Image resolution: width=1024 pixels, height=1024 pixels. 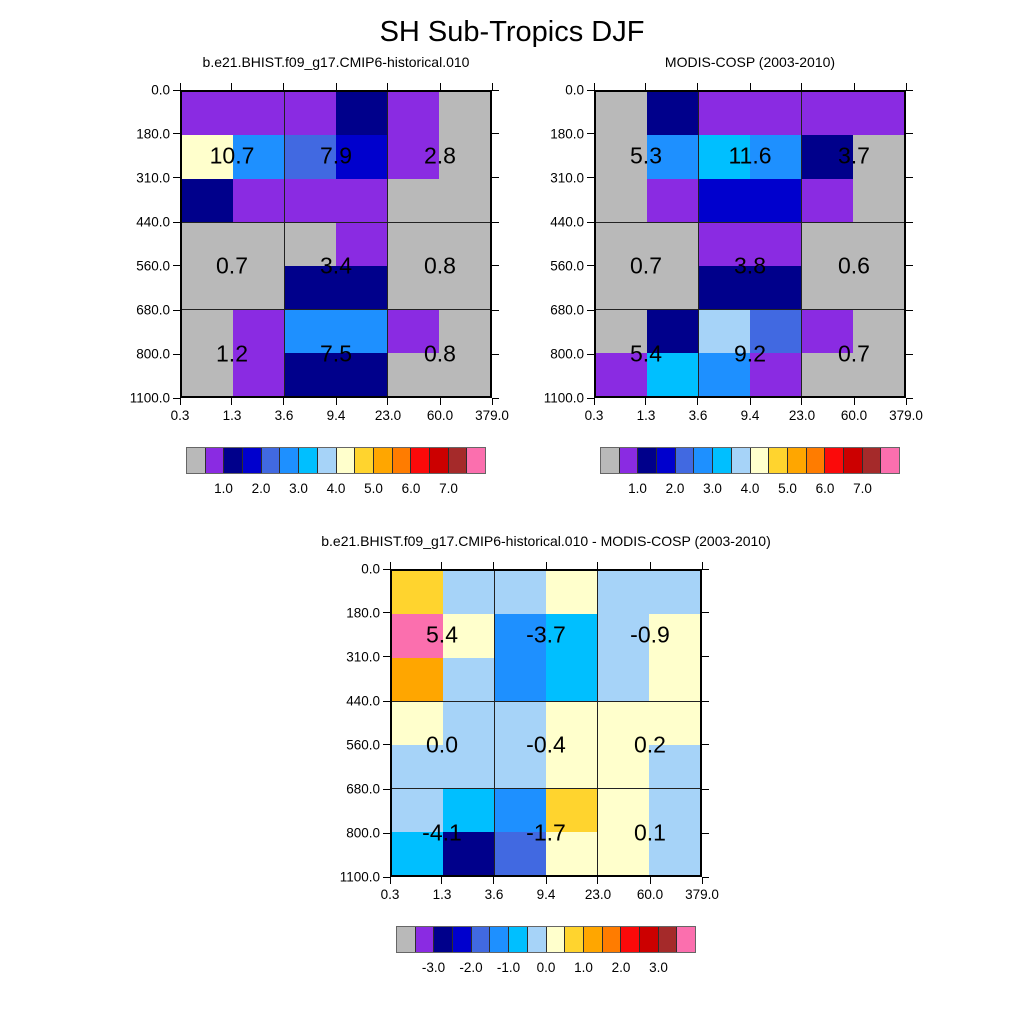 What do you see at coordinates (853, 265) in the screenshot?
I see `block-value-label: 0.6` at bounding box center [853, 265].